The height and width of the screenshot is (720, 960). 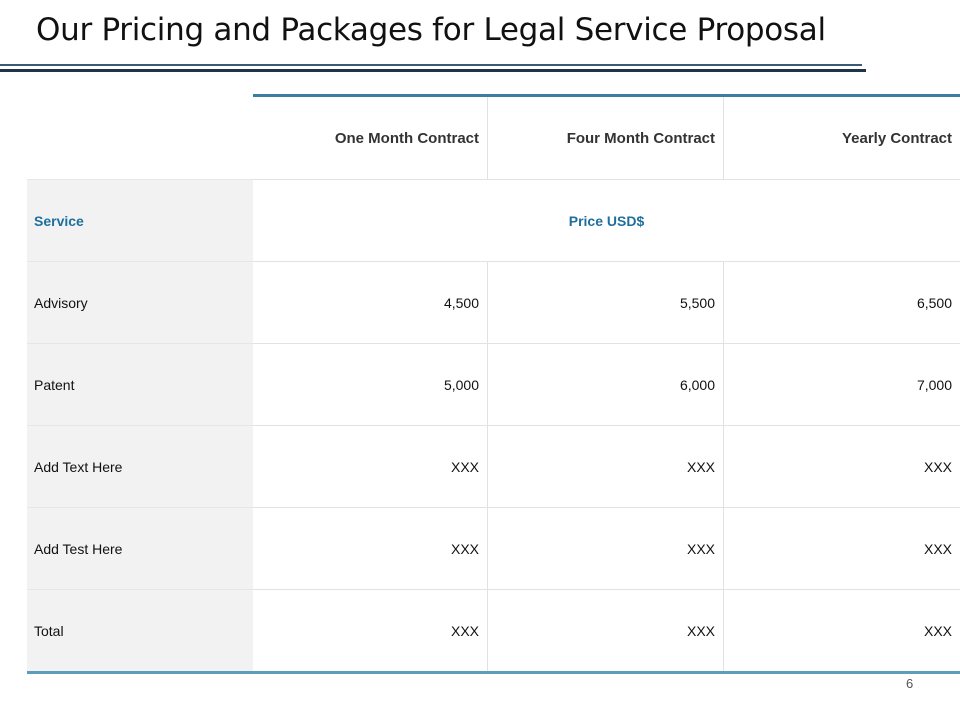 I want to click on cell-value: 7,000, so click(x=841, y=384).